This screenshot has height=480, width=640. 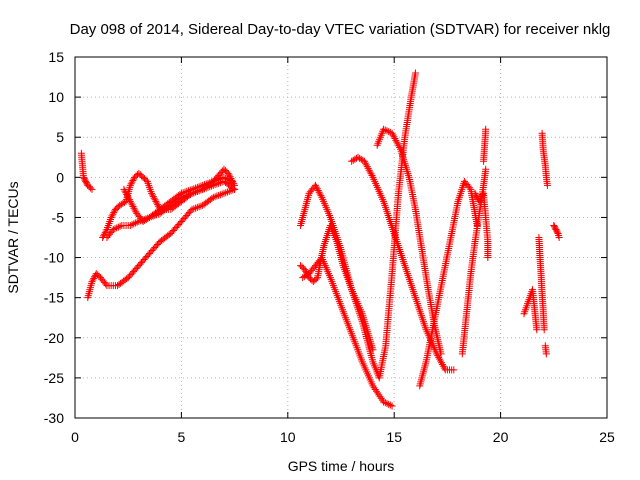 I want to click on y-tick-label: -25, so click(x=54, y=378).